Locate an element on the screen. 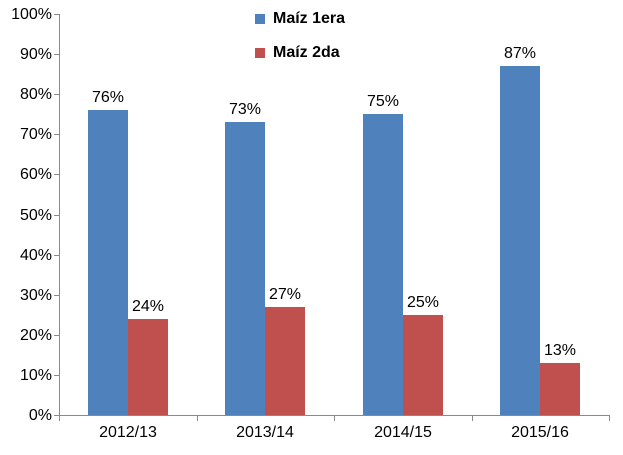 This screenshot has height=455, width=623. bar-value-label: 13% is located at coordinates (560, 350).